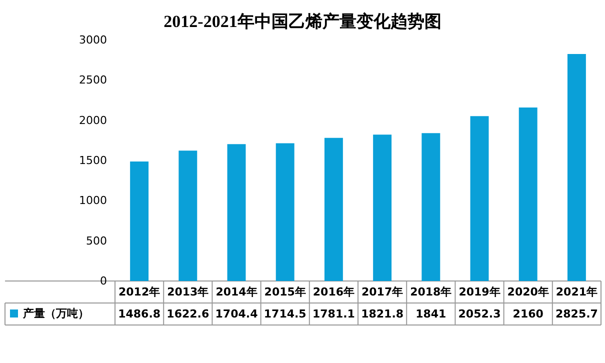 Image resolution: width=605 pixels, height=363 pixels. I want to click on y-tick-label: 0, so click(103, 281).